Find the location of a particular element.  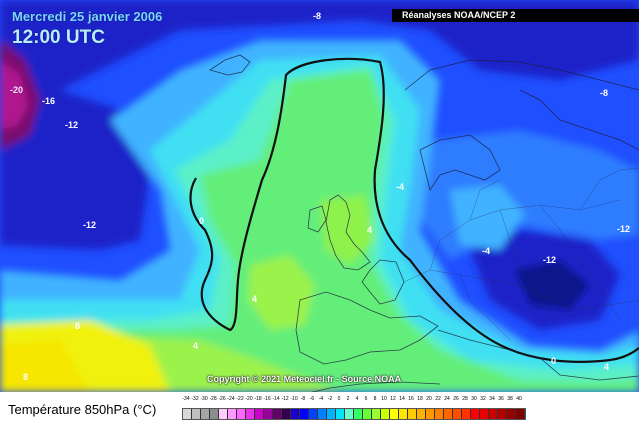

legend-tick-label: -24 is located at coordinates (231, 399).